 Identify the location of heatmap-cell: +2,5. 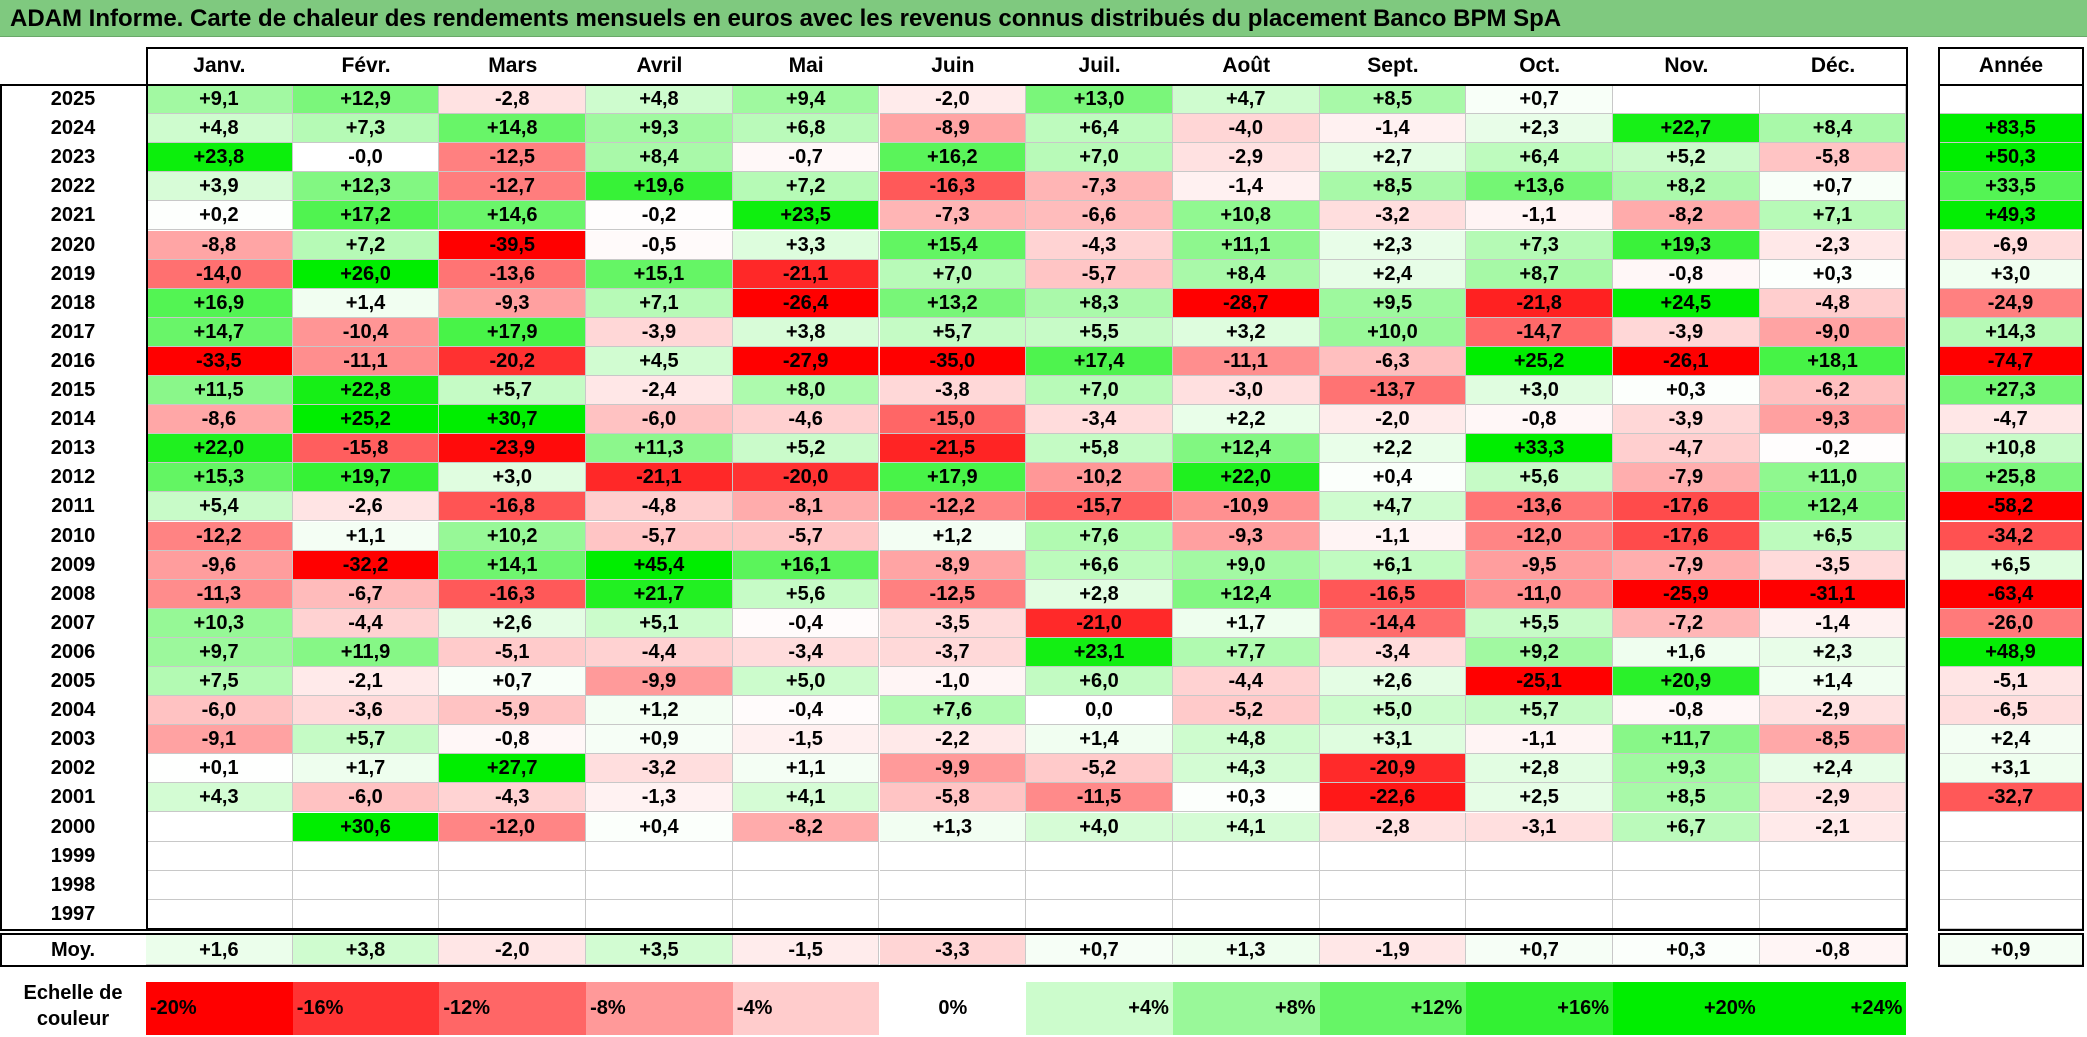
(1539, 798).